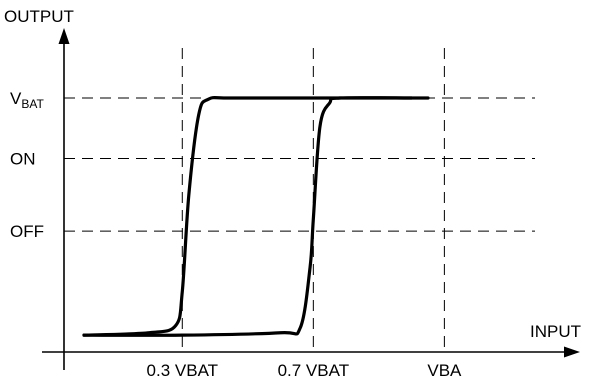  Describe the element at coordinates (314, 370) in the screenshot. I see `x-tick-label: 0.7 VBAT` at that location.